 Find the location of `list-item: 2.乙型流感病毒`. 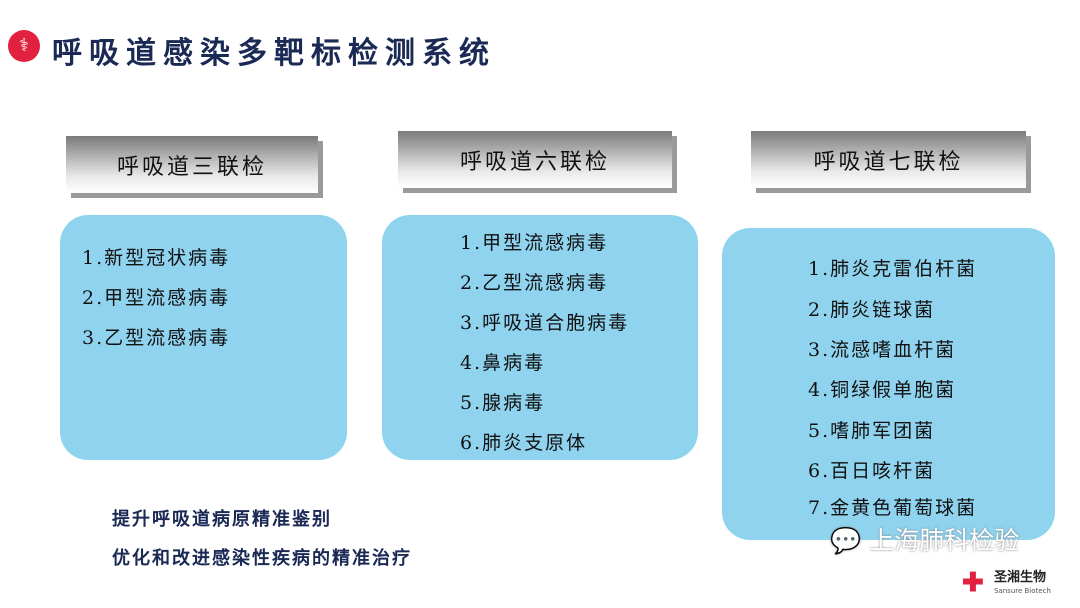

list-item: 2.乙型流感病毒 is located at coordinates (534, 283).